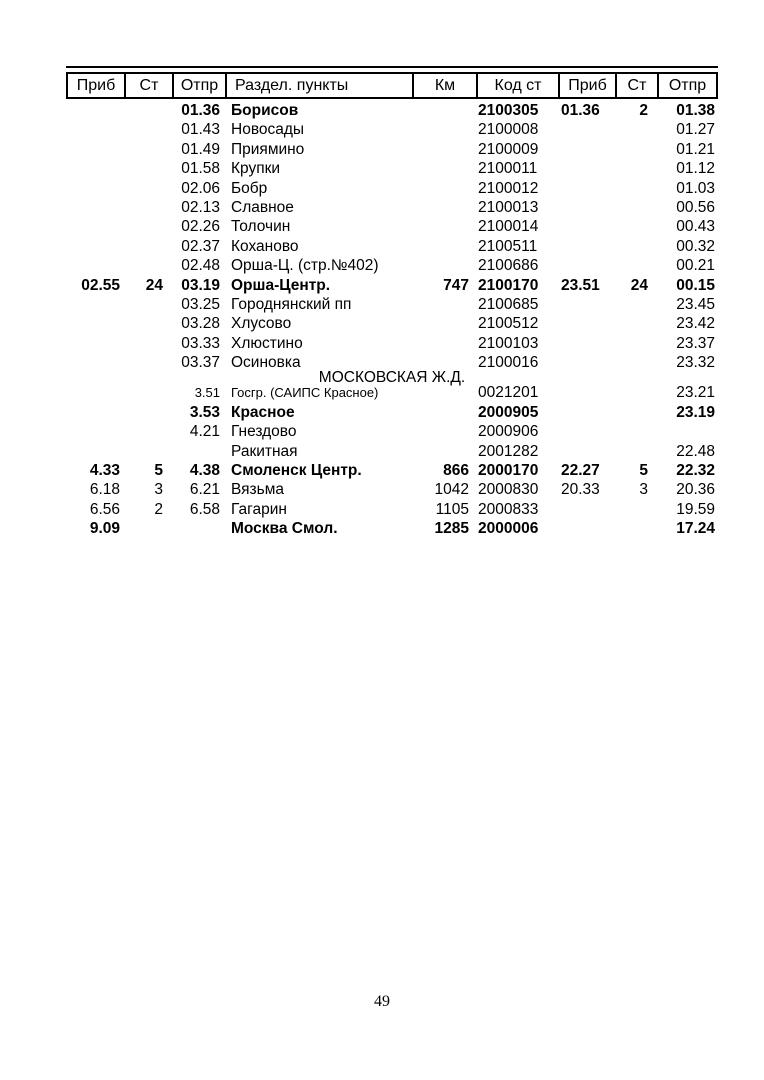 The height and width of the screenshot is (1080, 764). I want to click on col-header-arrival-right: Приб, so click(586, 85).